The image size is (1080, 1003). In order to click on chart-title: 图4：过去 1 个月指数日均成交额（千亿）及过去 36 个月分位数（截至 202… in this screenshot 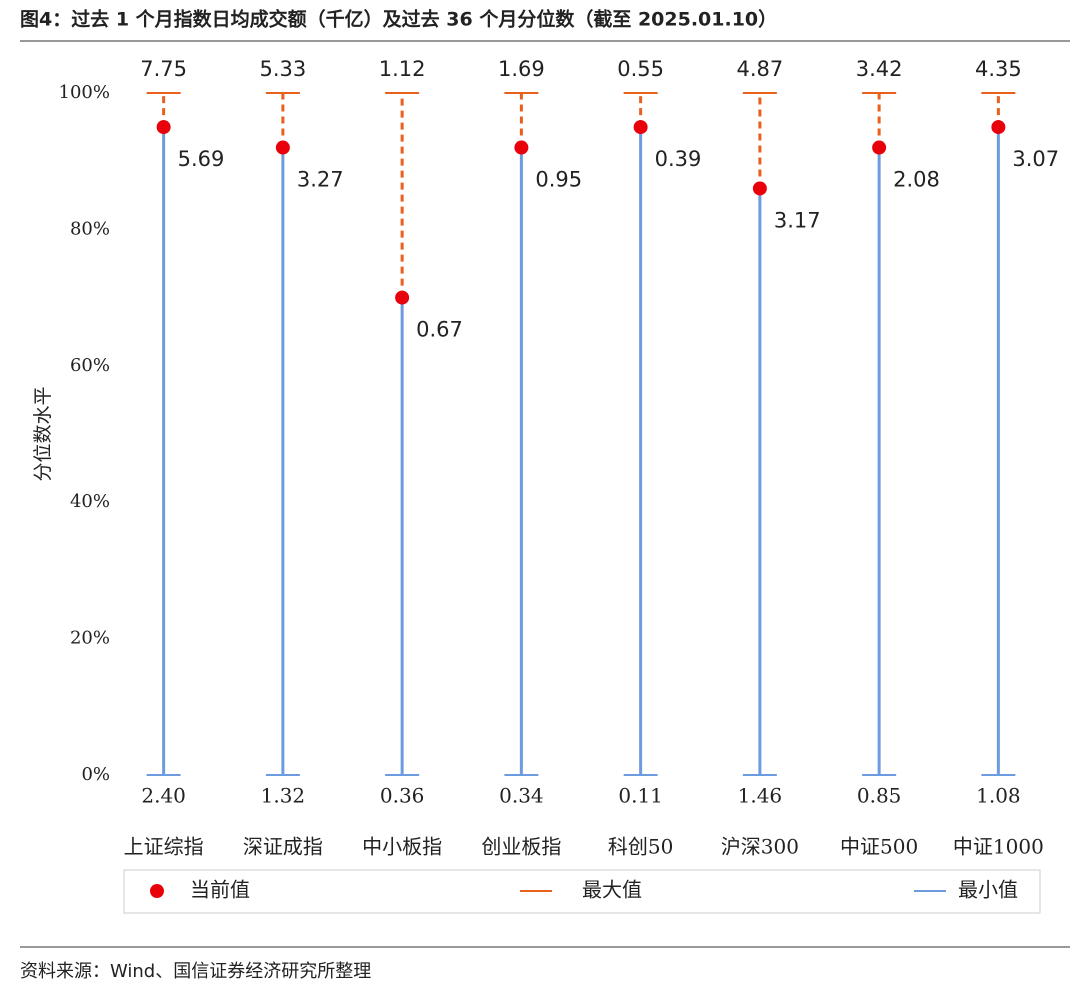, I will do `click(398, 19)`.